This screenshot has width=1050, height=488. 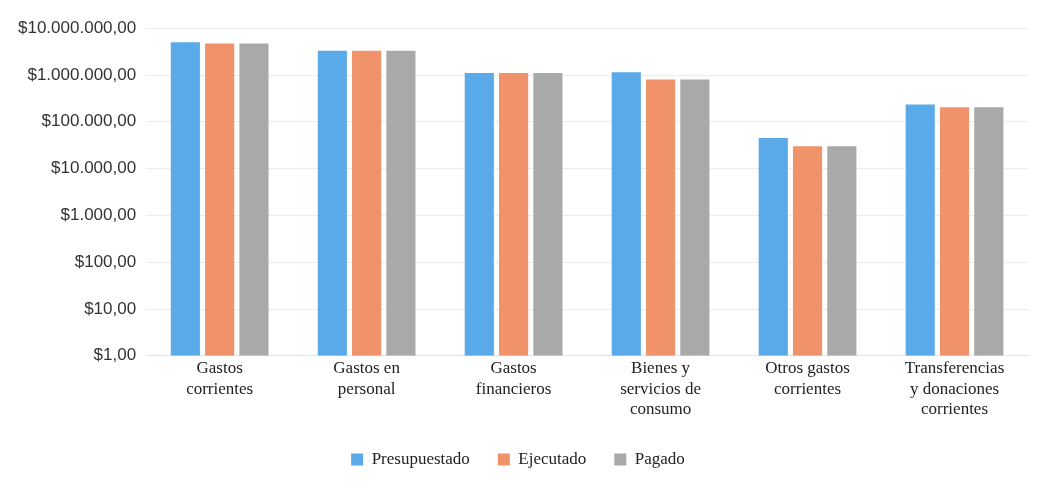 What do you see at coordinates (110, 308) in the screenshot?
I see `y-tick-label: $10,00` at bounding box center [110, 308].